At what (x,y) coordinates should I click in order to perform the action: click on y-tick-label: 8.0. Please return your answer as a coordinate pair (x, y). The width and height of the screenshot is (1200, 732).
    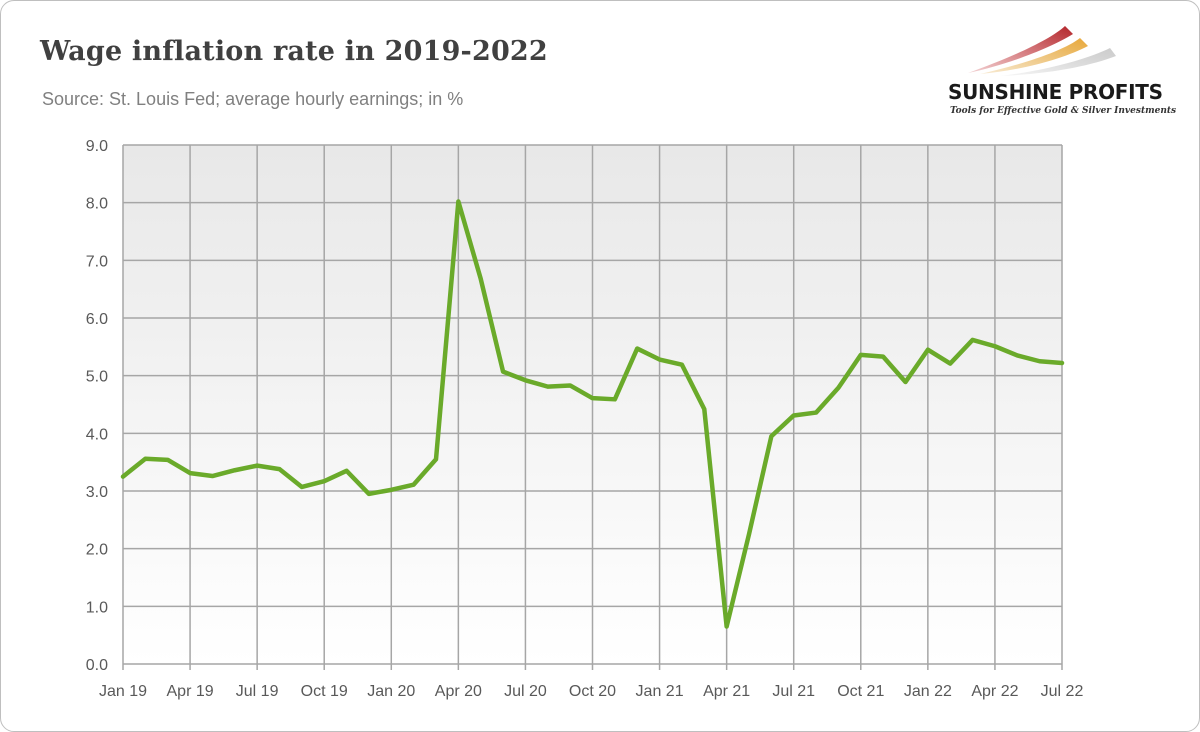
    Looking at the image, I should click on (97, 204).